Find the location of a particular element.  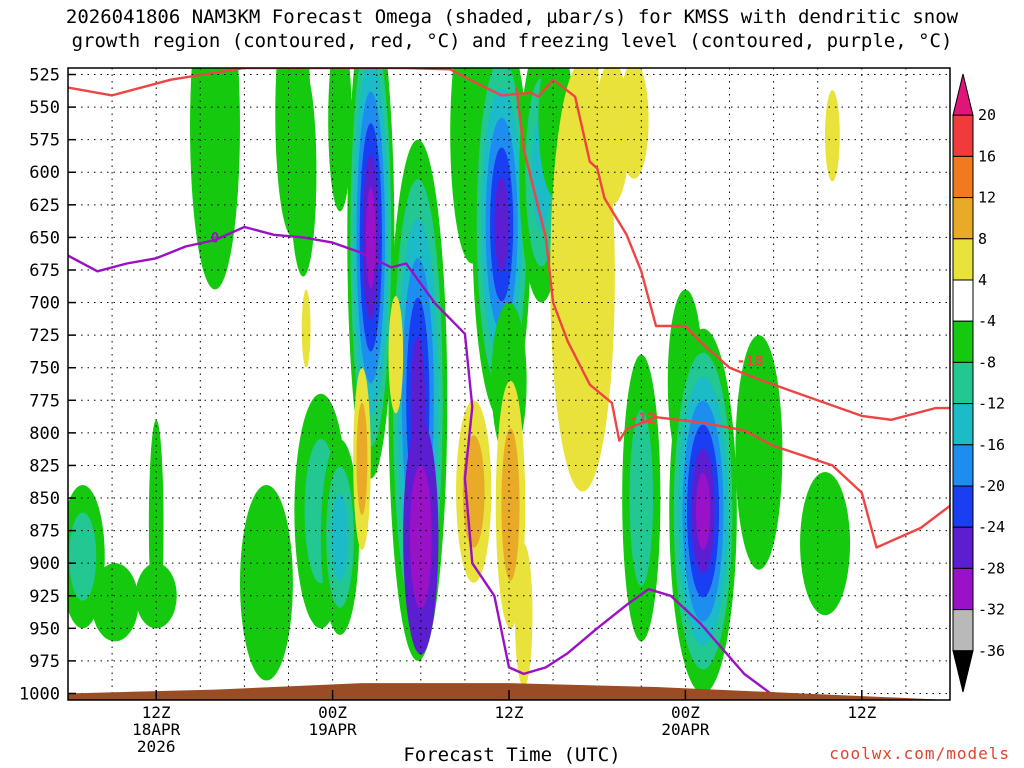

y-tick-label: 775 is located at coordinates (44, 401).